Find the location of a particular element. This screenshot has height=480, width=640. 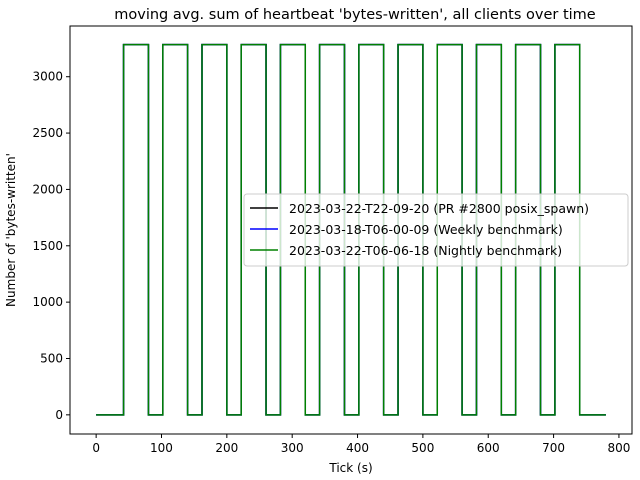

x-tick-label: 800 is located at coordinates (618, 448).